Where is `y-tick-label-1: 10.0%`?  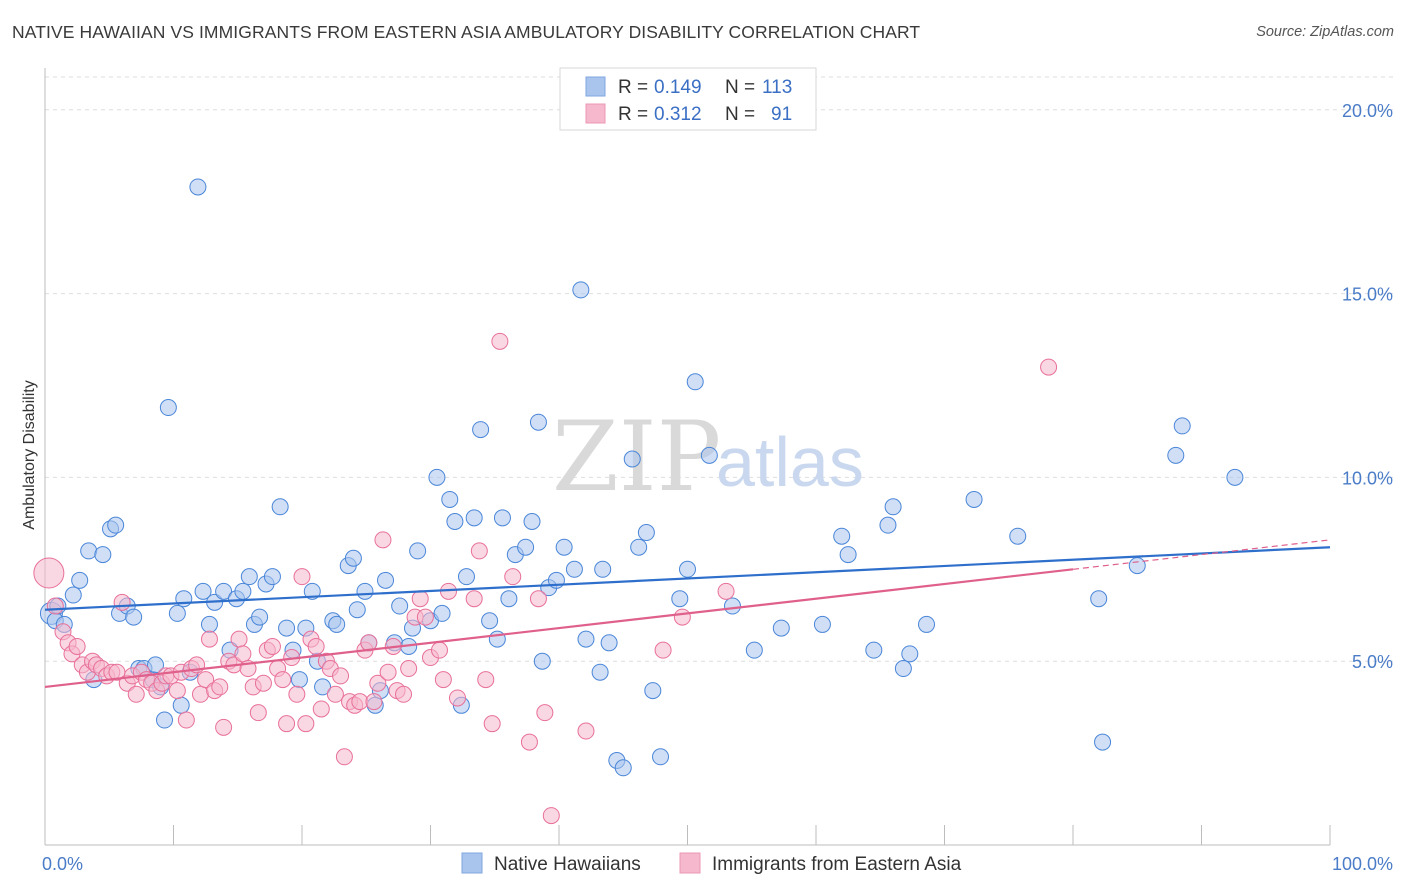
y-tick-label-1: 10.0% is located at coordinates (1367, 478).